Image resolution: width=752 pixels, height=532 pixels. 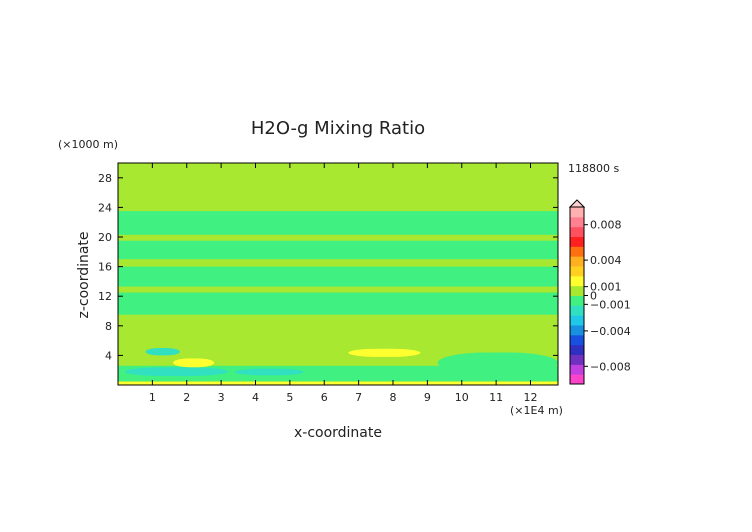 What do you see at coordinates (108, 355) in the screenshot?
I see `y-tick-label: 4` at bounding box center [108, 355].